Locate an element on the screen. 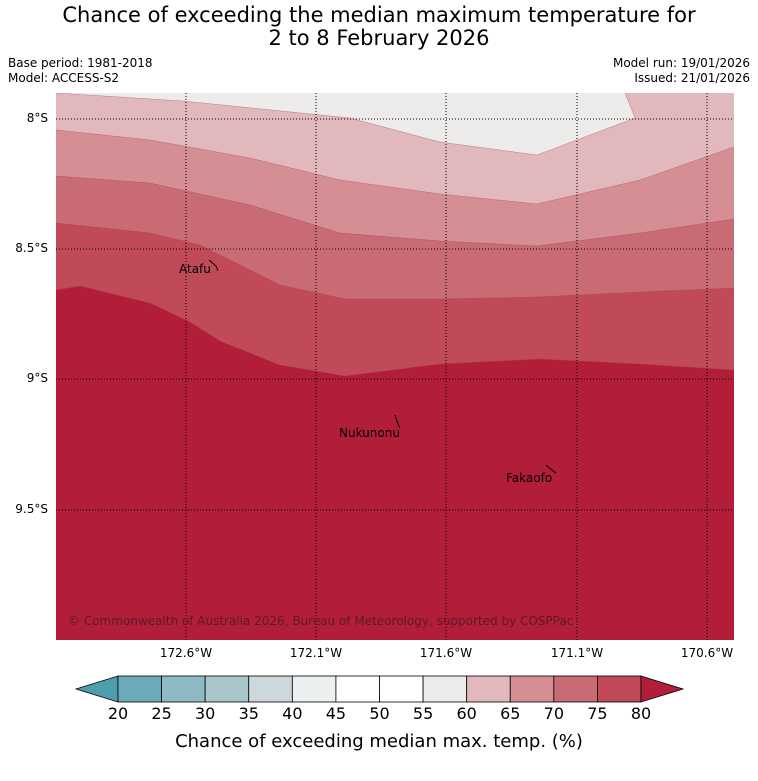  lat-label-8-5s: 8.5°S is located at coordinates (31, 248).